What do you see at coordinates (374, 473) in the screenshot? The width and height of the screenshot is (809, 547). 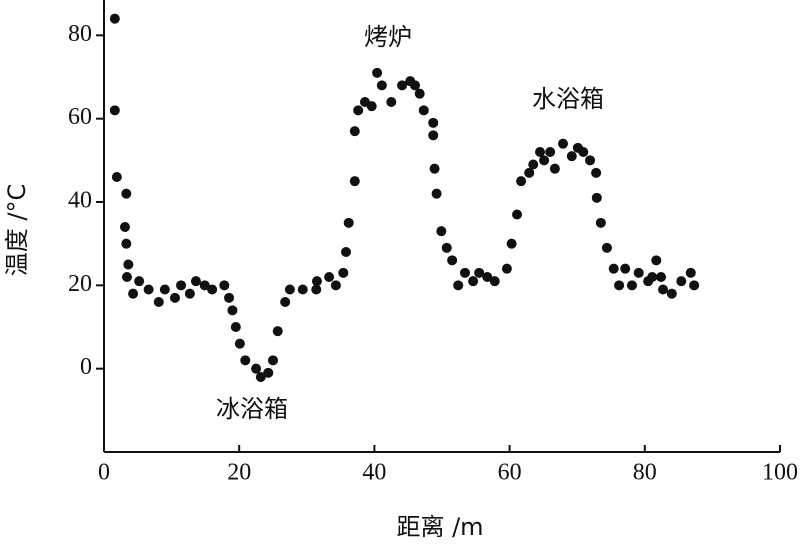 I see `x-tick-label: 40` at bounding box center [374, 473].